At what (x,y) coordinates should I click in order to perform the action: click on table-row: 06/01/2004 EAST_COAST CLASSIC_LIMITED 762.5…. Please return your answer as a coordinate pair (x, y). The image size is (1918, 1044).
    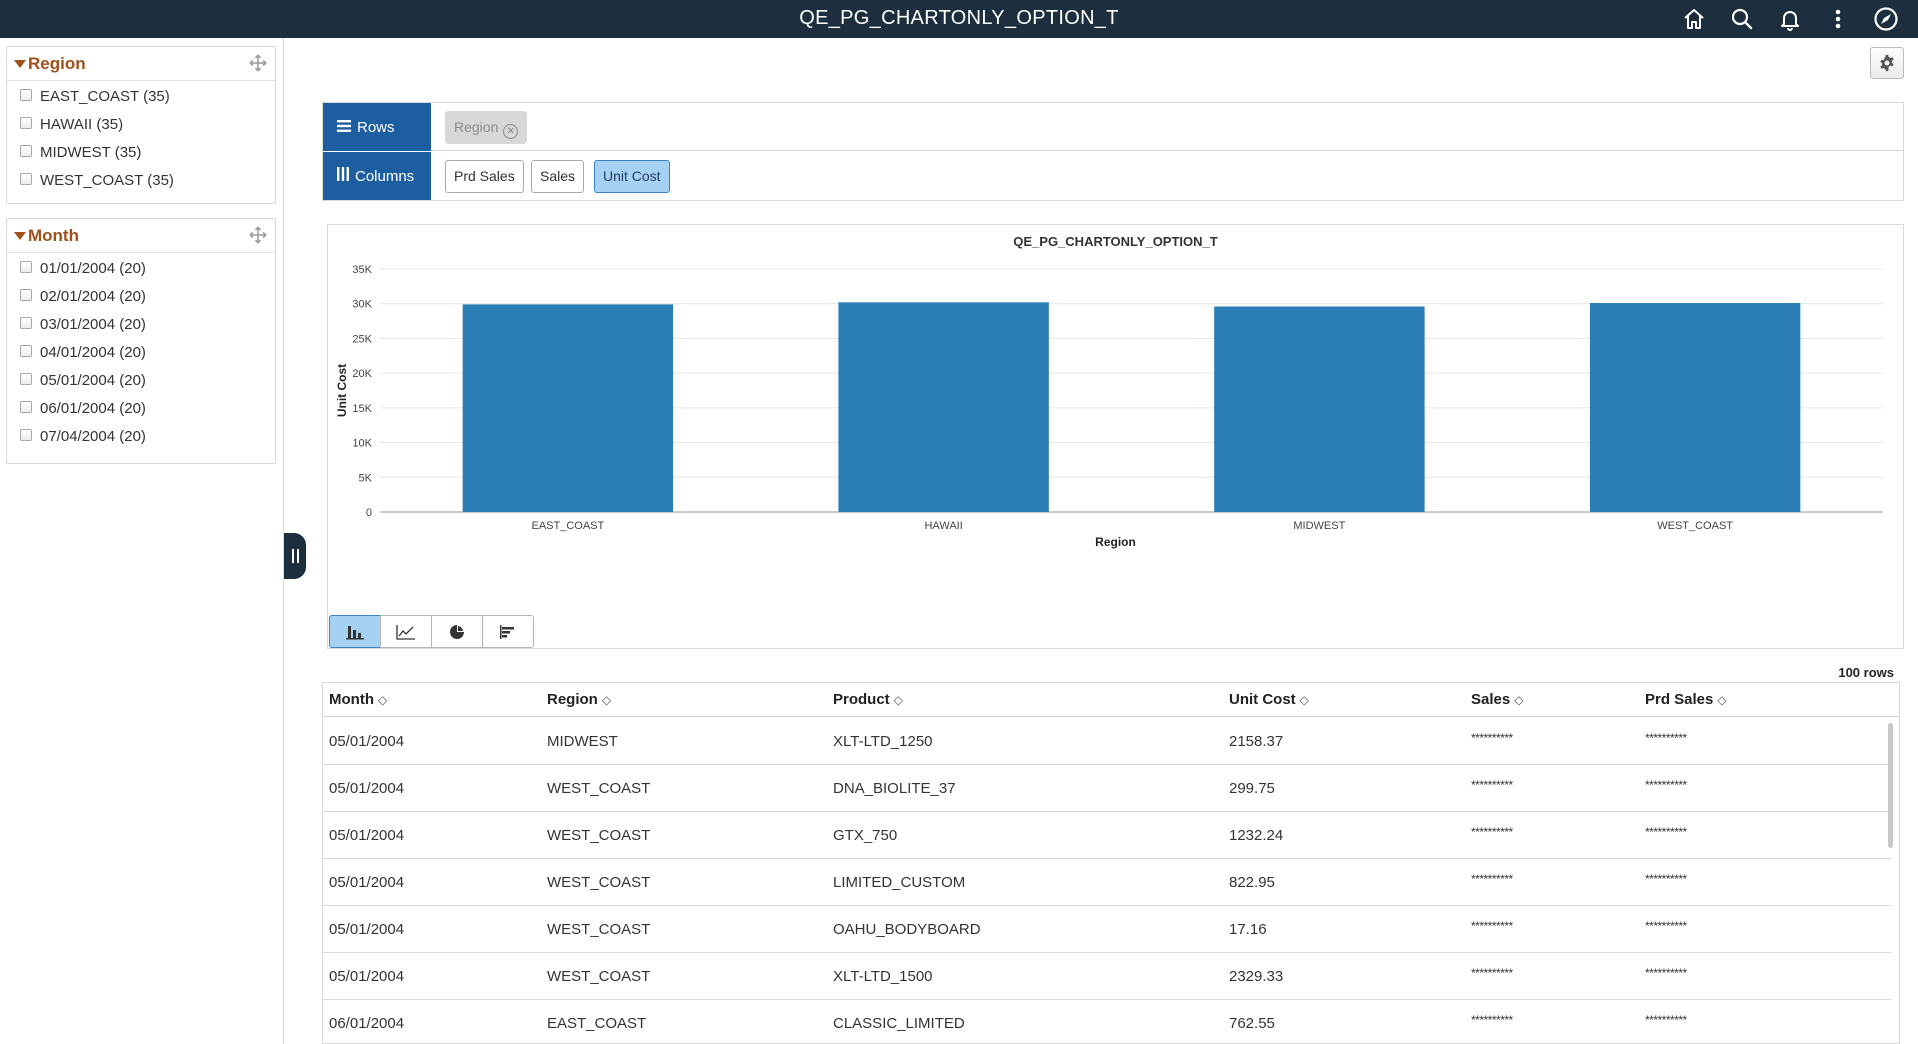
    Looking at the image, I should click on (1107, 1021).